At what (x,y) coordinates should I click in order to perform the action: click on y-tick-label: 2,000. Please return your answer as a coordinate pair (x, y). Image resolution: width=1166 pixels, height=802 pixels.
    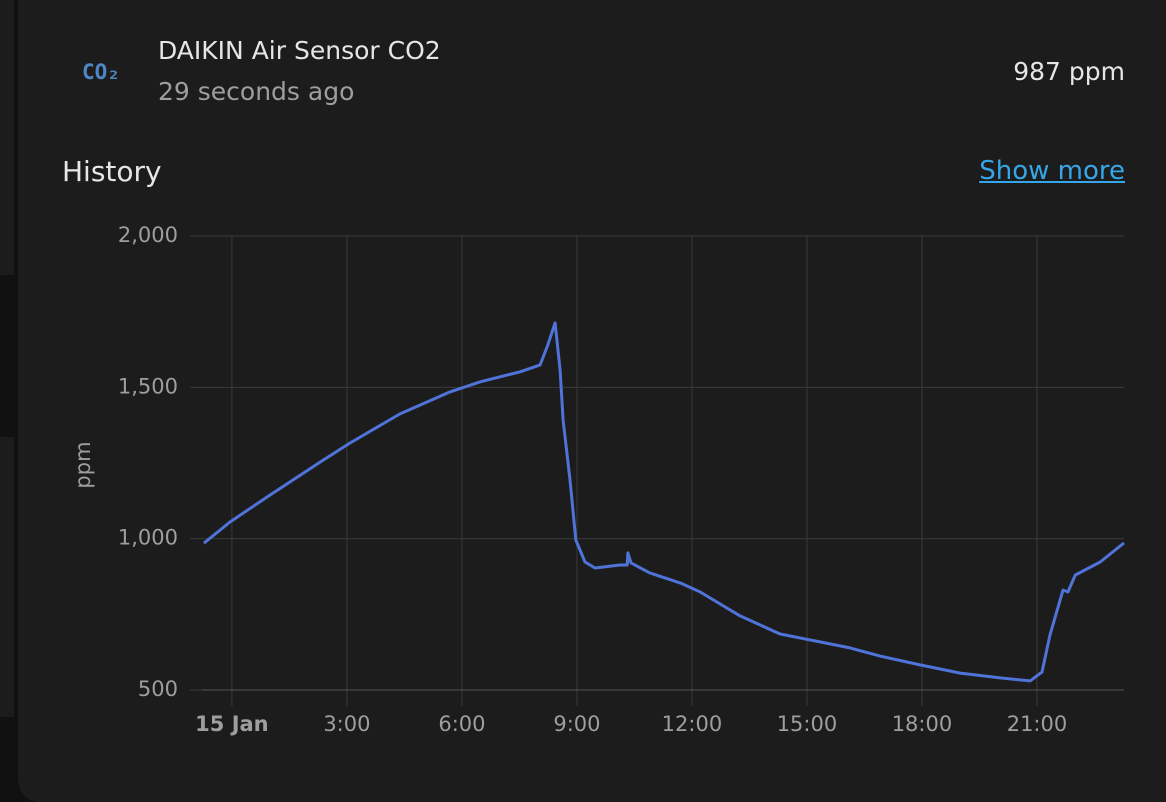
    Looking at the image, I should click on (148, 235).